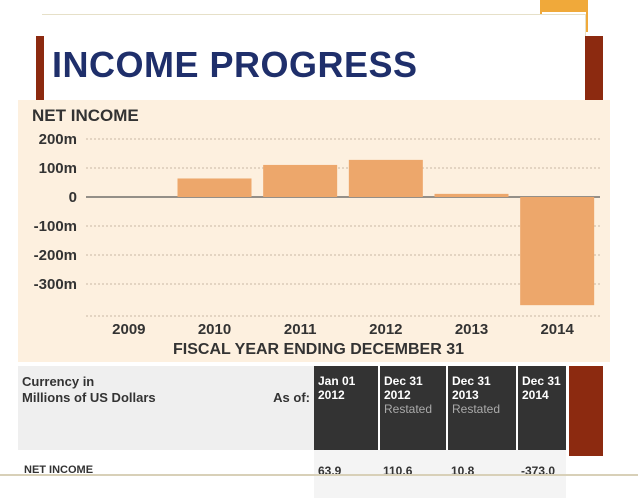  What do you see at coordinates (346, 408) in the screenshot?
I see `column-header: Jan 01 2012` at bounding box center [346, 408].